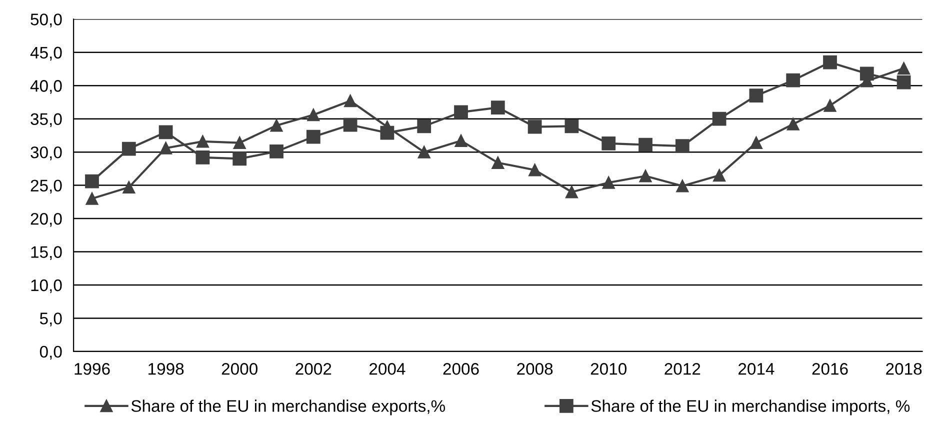 This screenshot has width=943, height=426. Describe the element at coordinates (46, 53) in the screenshot. I see `y-tick-label: 45,0` at that location.